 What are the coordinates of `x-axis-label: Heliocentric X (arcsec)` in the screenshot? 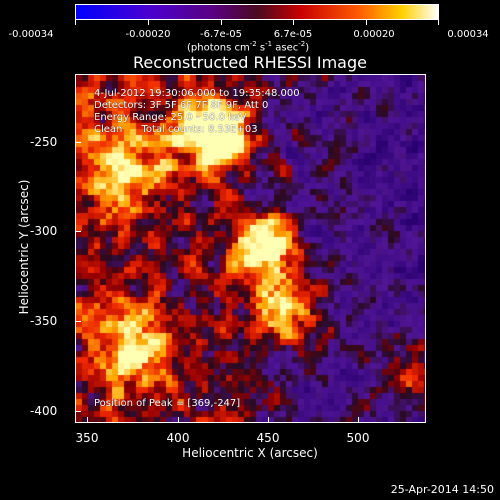 It's located at (250, 453).